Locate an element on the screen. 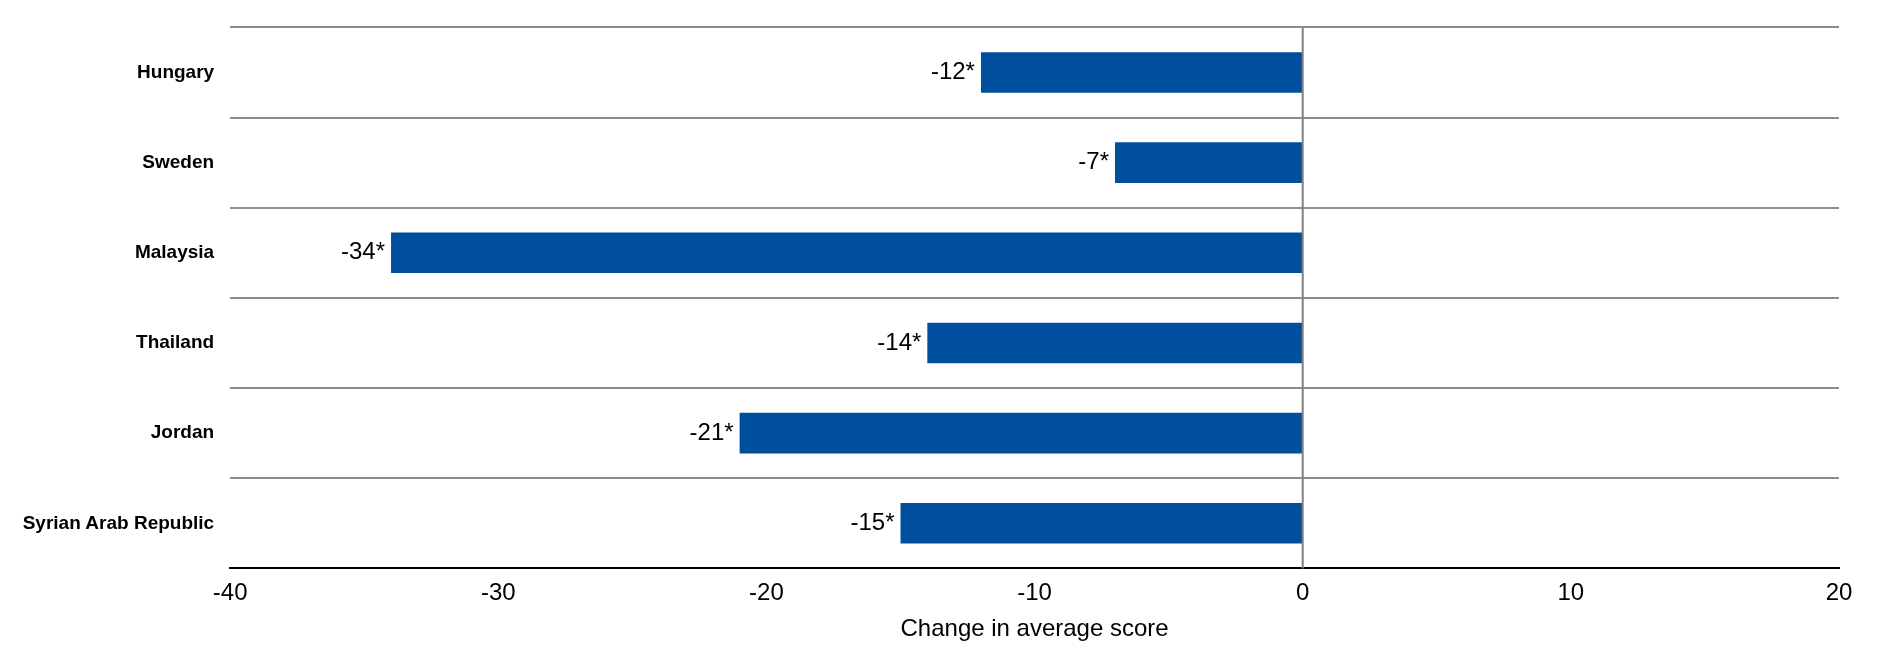 The height and width of the screenshot is (652, 1879). data-label: -12* is located at coordinates (952, 71).